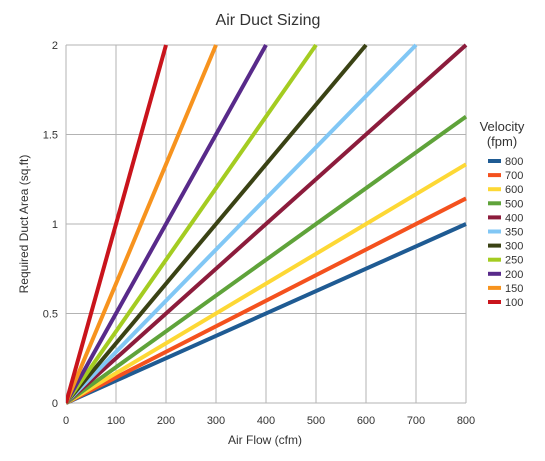 The width and height of the screenshot is (545, 461). What do you see at coordinates (514, 275) in the screenshot?
I see `legend-label-200: 200` at bounding box center [514, 275].